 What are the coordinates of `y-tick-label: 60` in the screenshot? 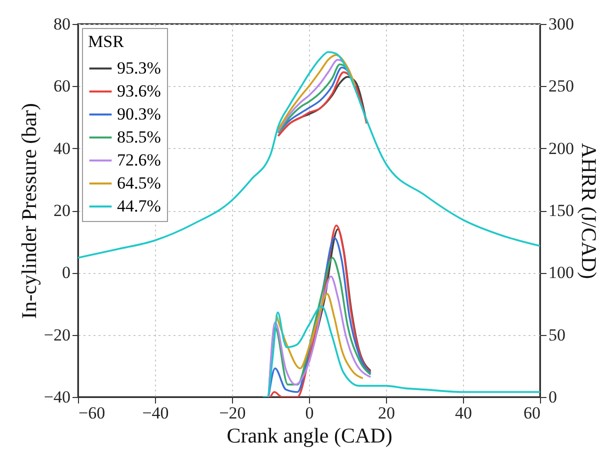 It's located at (62, 86).